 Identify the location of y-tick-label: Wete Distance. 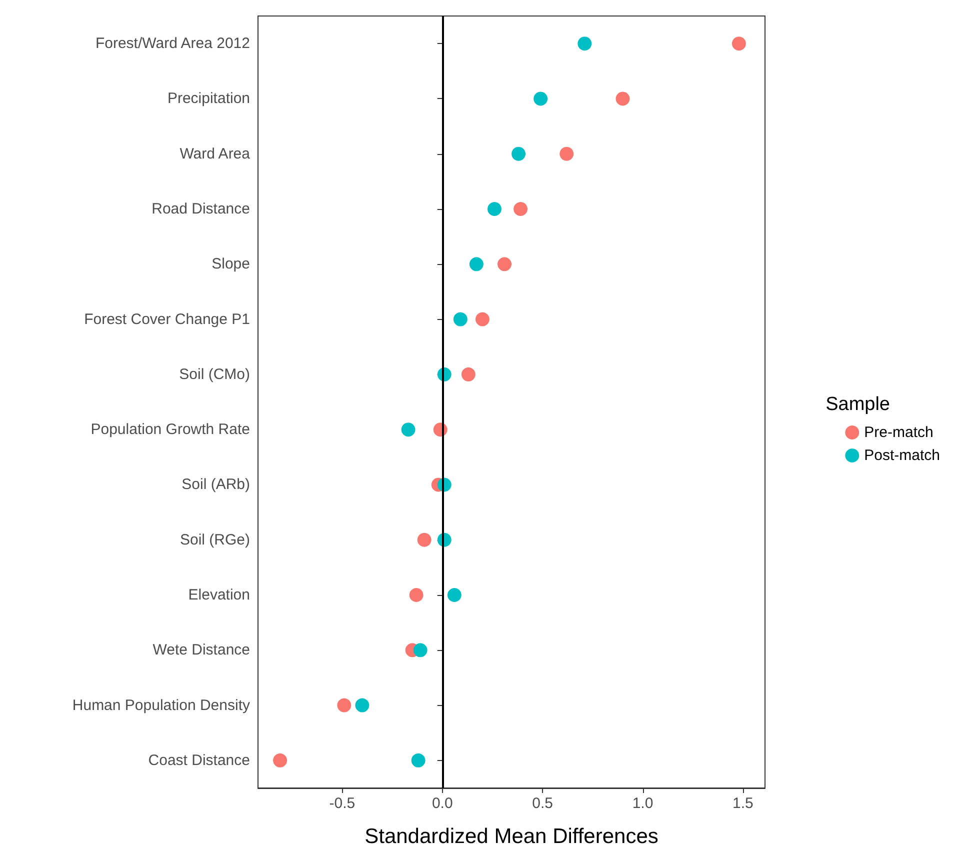
(201, 650).